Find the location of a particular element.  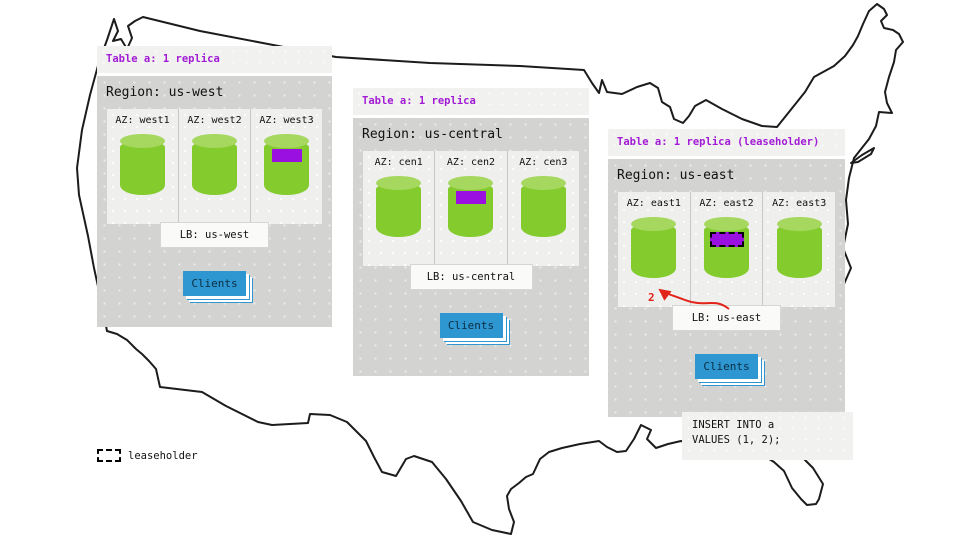

sql-line-2: VALUES (1, 2); is located at coordinates (736, 440).